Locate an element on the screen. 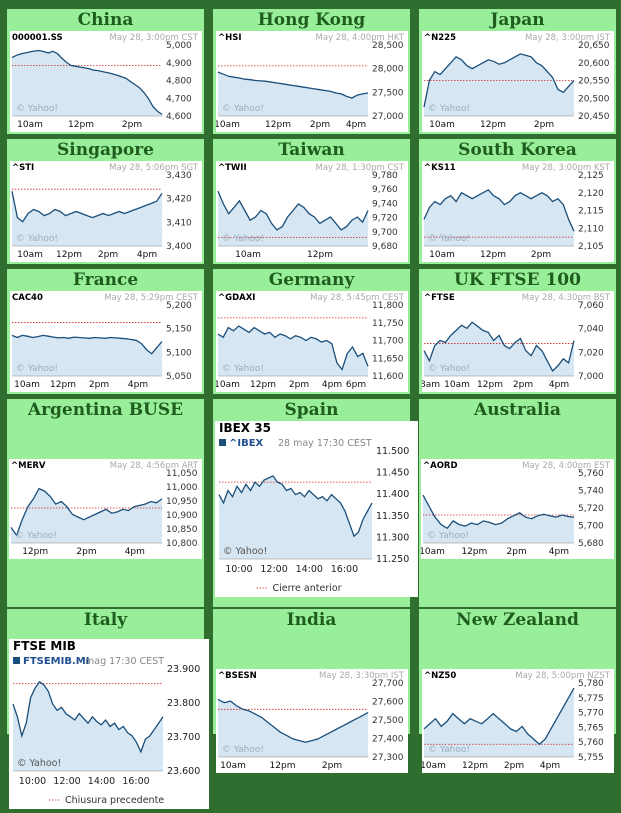 Image resolution: width=621 pixels, height=813 pixels. y-tick-label: 27,400 is located at coordinates (388, 740).